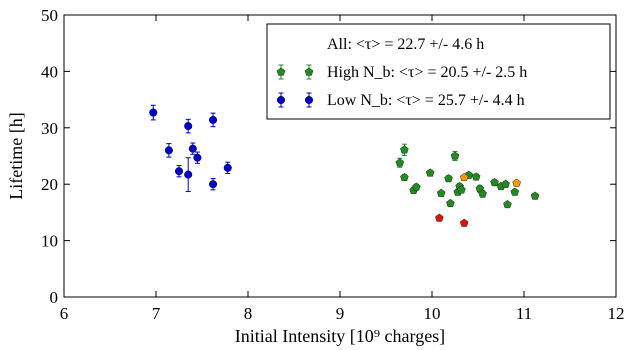  Describe the element at coordinates (427, 72) in the screenshot. I see `legend-label: High N_b: <τ> = 20.5 +/- 2.5 h` at that location.